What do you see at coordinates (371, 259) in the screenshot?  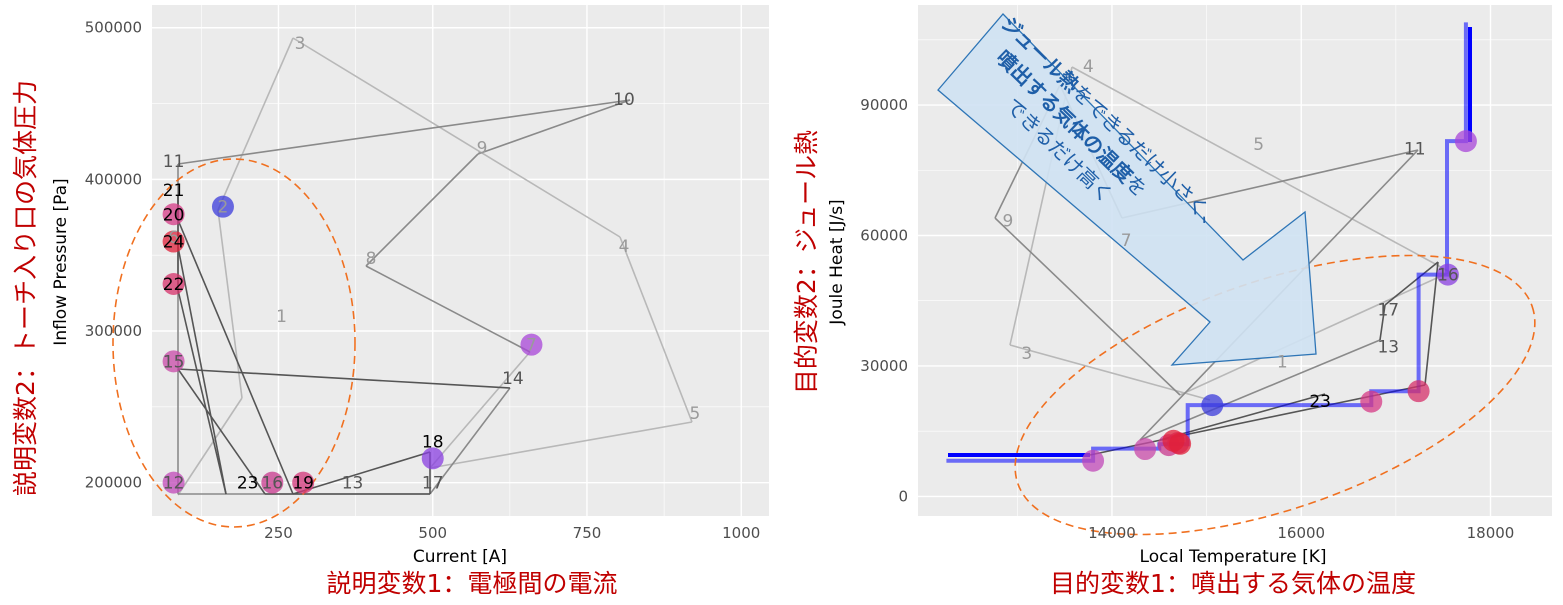 I see `left-point-label: 8` at bounding box center [371, 259].